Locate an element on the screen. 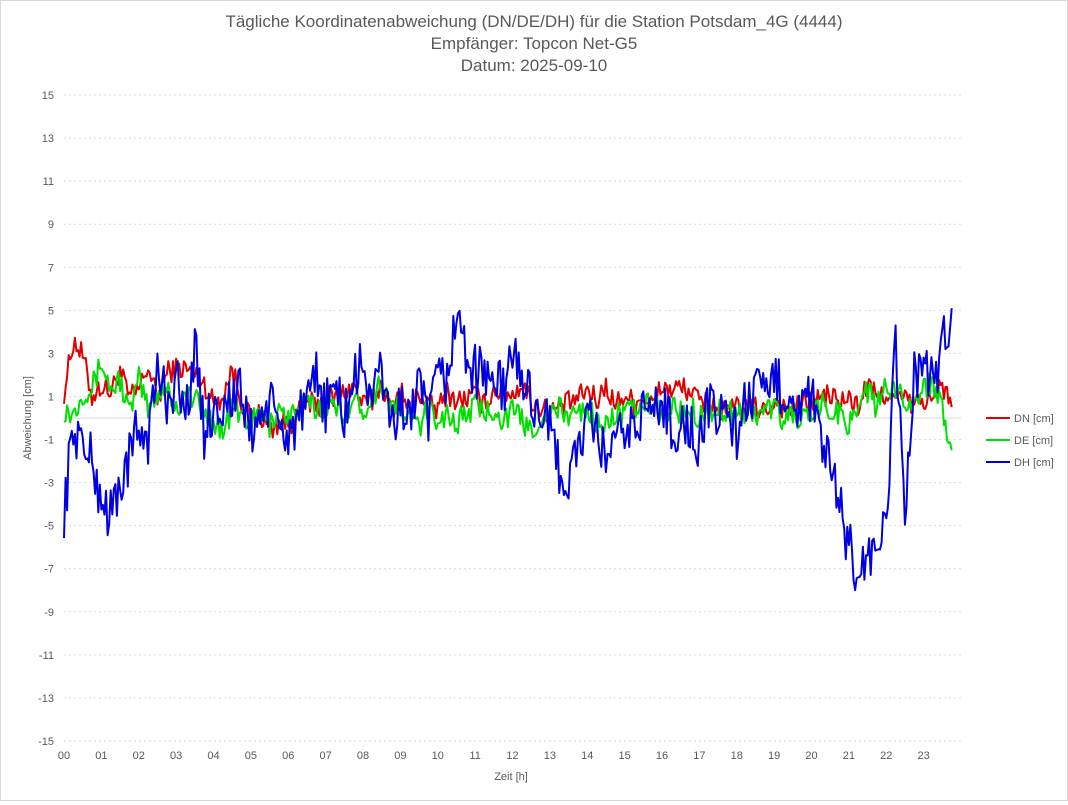 This screenshot has width=1068, height=805. x-tick-label: 11 is located at coordinates (474, 756).